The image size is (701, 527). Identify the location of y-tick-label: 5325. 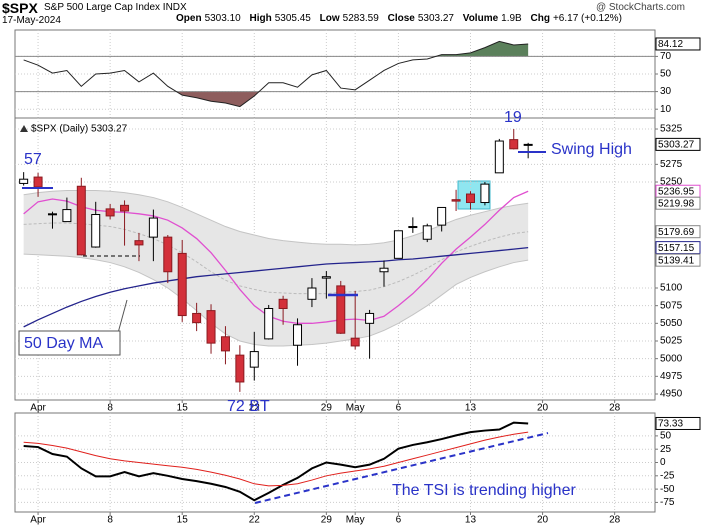
(671, 129).